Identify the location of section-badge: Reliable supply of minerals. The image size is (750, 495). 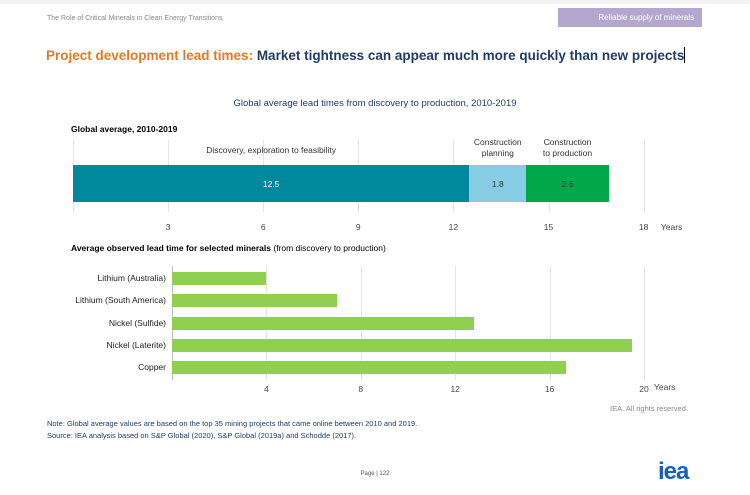
(630, 17).